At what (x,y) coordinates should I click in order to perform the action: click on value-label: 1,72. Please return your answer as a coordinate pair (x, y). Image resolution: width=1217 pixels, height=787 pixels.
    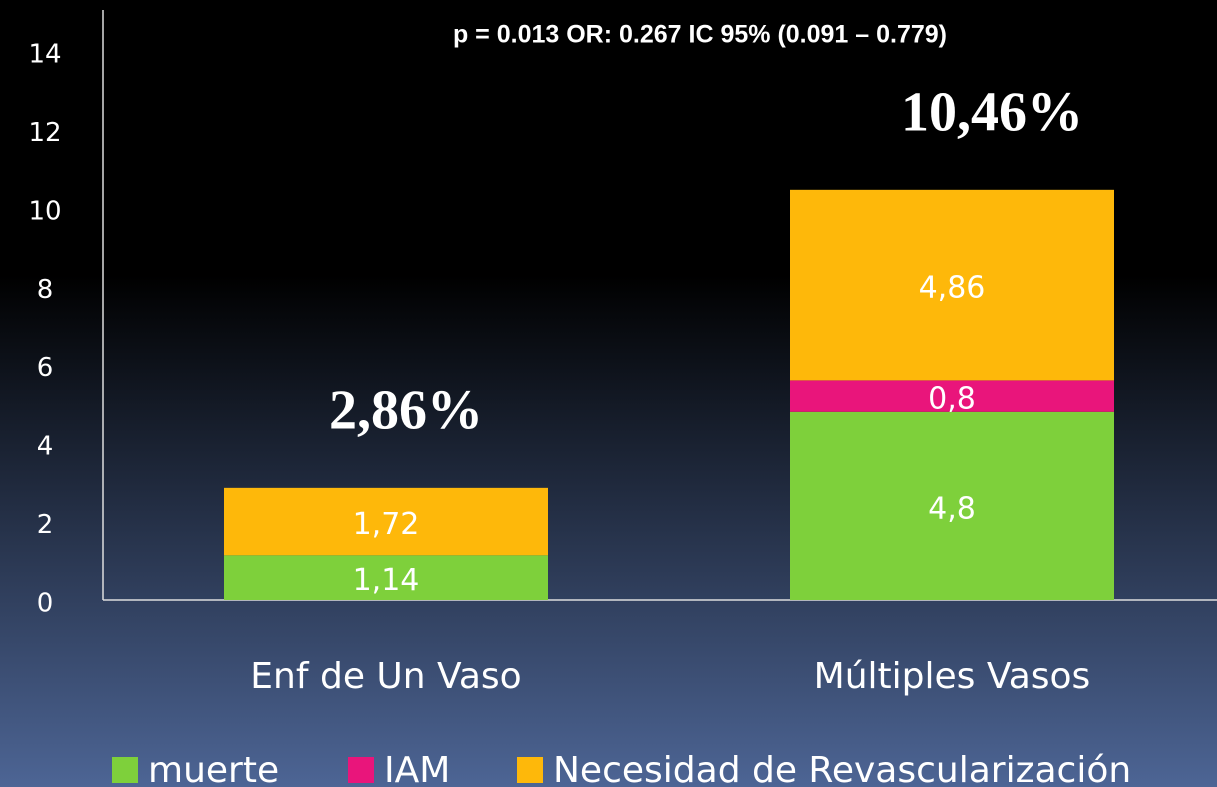
    Looking at the image, I should click on (386, 524).